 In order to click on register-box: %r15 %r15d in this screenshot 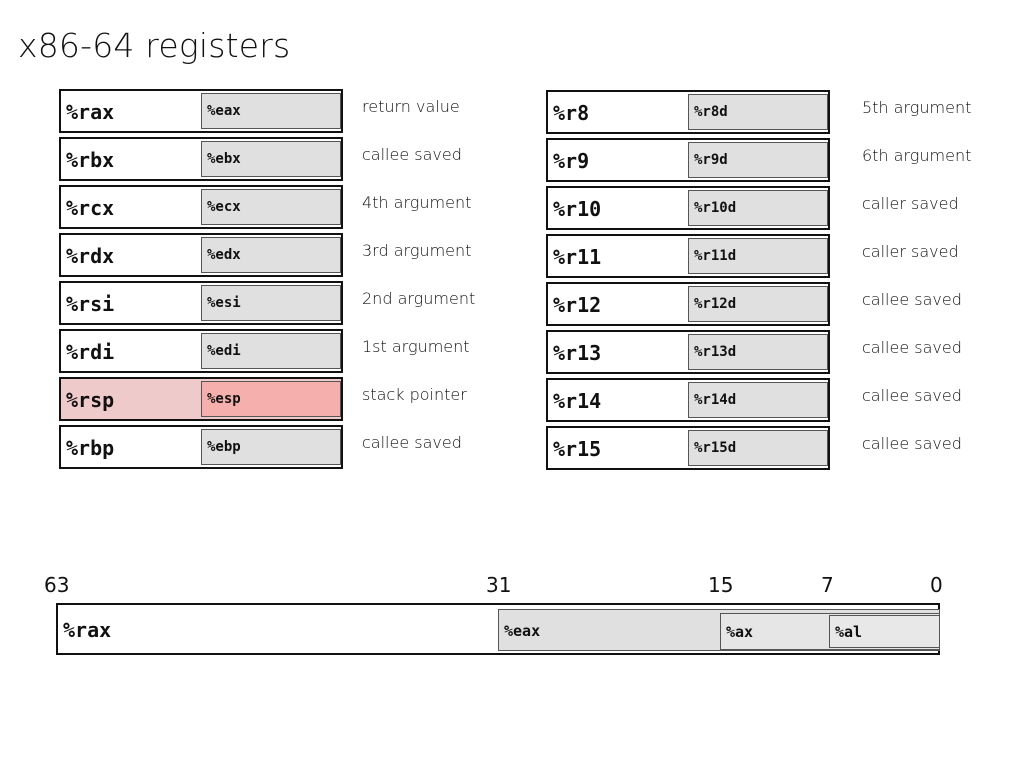, I will do `click(688, 448)`.